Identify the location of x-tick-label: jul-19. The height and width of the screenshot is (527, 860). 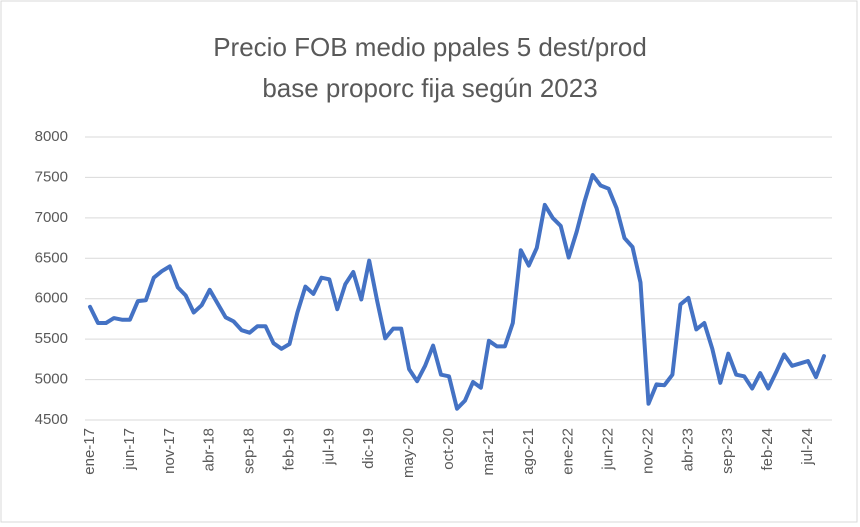
(328, 447).